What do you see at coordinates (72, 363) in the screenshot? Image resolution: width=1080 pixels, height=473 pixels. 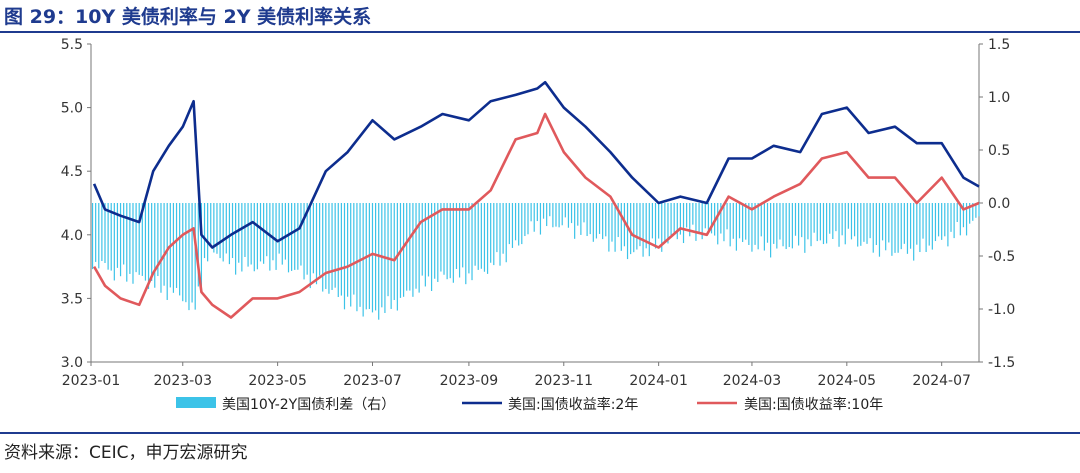 I see `y-left-tick-label: 3.0` at bounding box center [72, 363].